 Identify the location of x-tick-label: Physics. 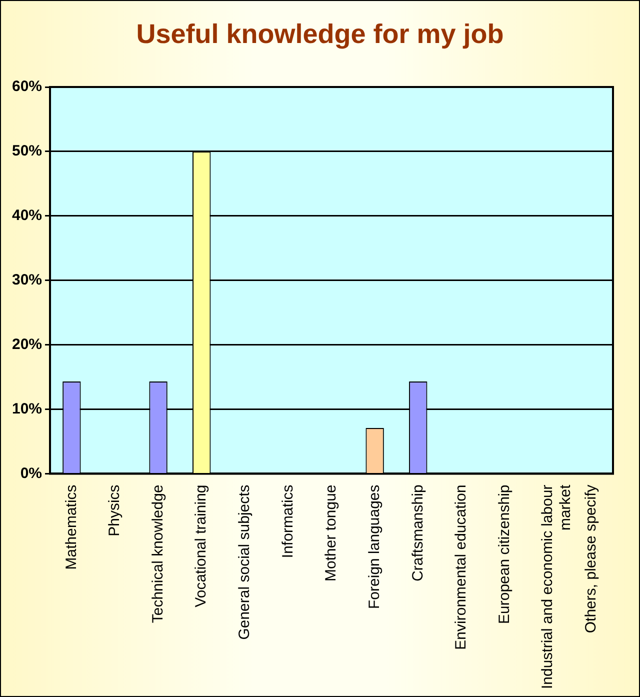
(115, 510).